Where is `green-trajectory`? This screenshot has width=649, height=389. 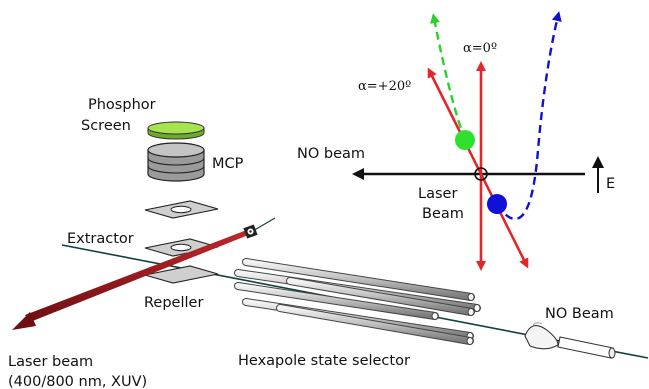 green-trajectory is located at coordinates (448, 77).